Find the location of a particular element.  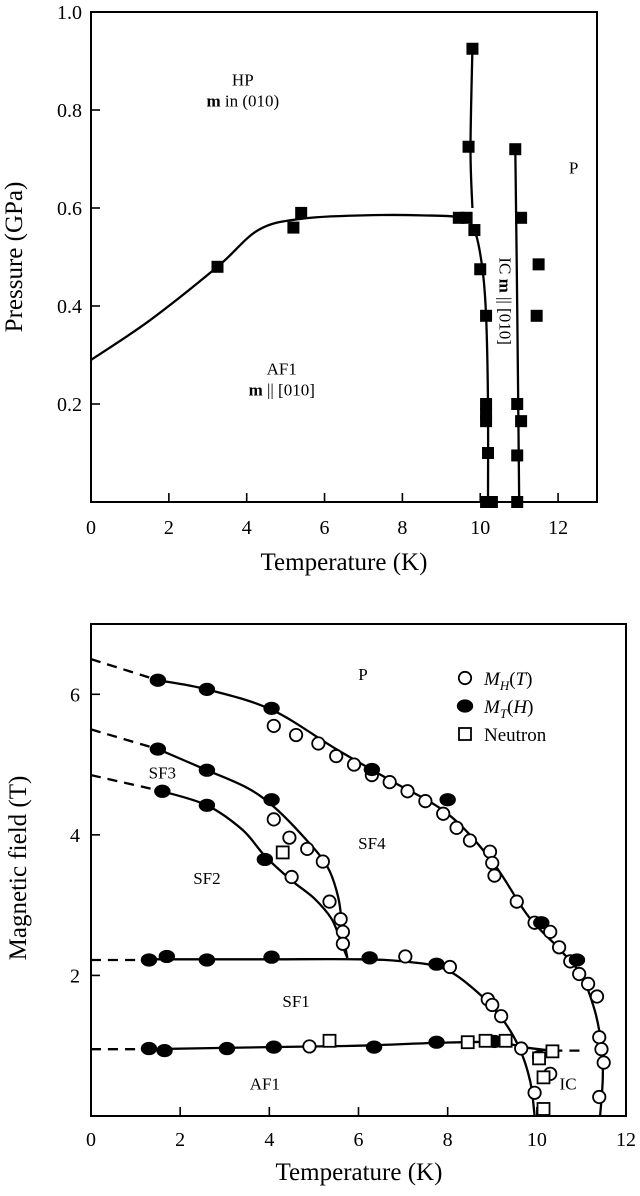

bottom-x-ticks: 0 2 4 6 8 10 12 is located at coordinates (361, 1129).